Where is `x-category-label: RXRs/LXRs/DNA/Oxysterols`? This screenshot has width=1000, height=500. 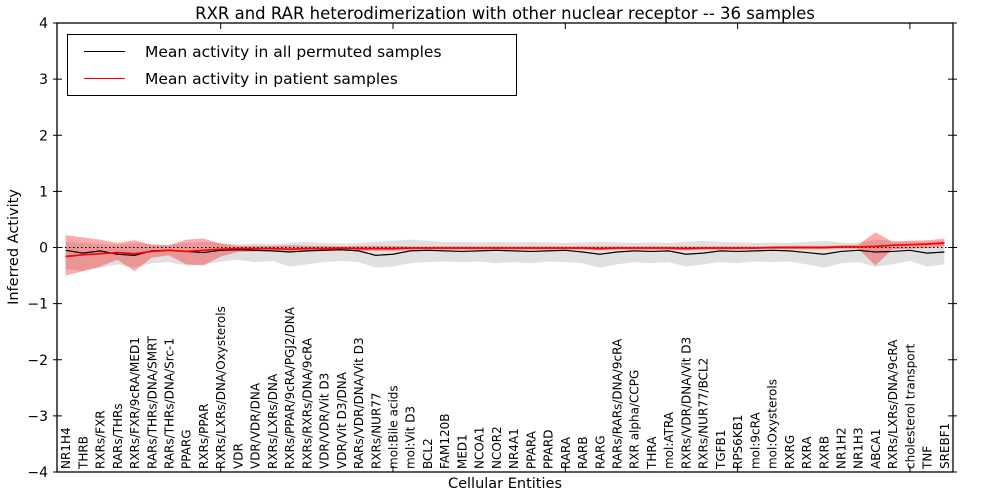 x-category-label: RXRs/LXRs/DNA/Oxysterols is located at coordinates (221, 387).